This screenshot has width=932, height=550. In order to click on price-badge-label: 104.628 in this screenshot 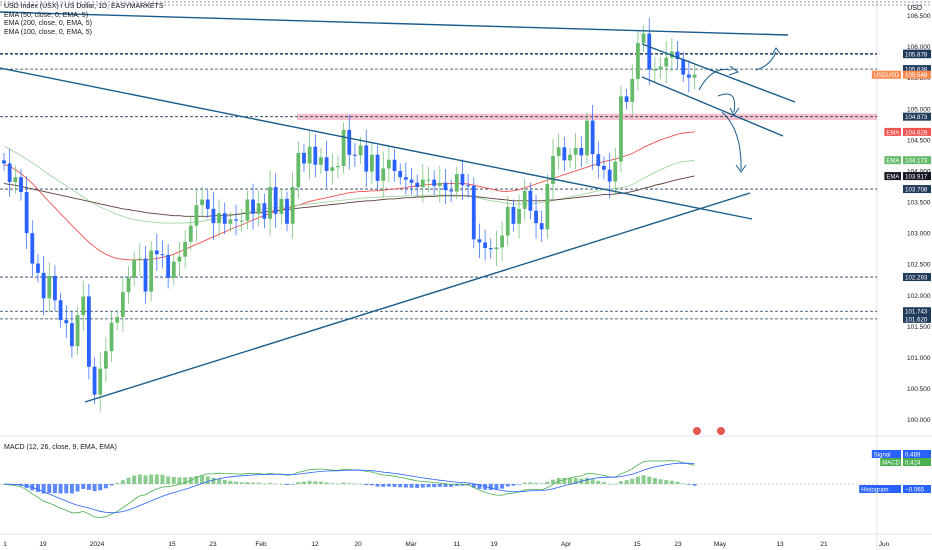, I will do `click(916, 132)`.